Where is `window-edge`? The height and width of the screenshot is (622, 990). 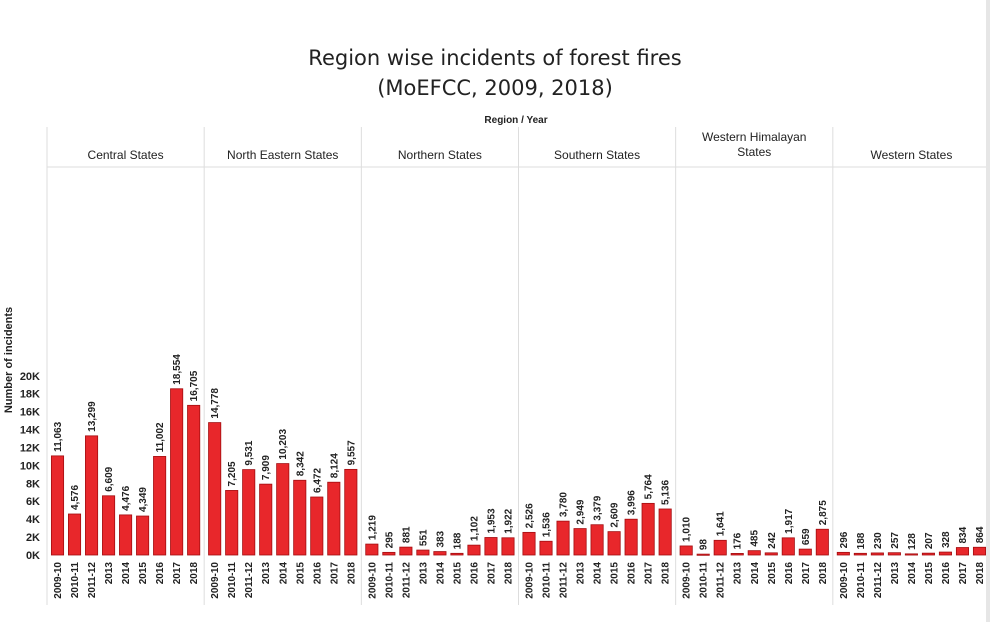
window-edge is located at coordinates (988, 311).